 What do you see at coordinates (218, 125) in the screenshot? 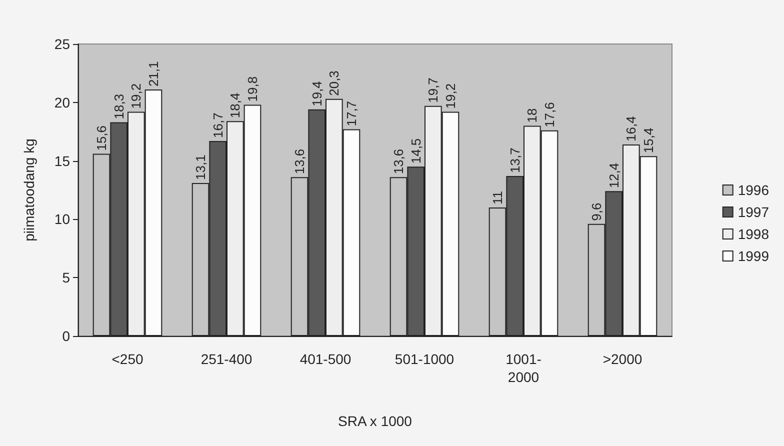
I see `data-label: 16,7` at bounding box center [218, 125].